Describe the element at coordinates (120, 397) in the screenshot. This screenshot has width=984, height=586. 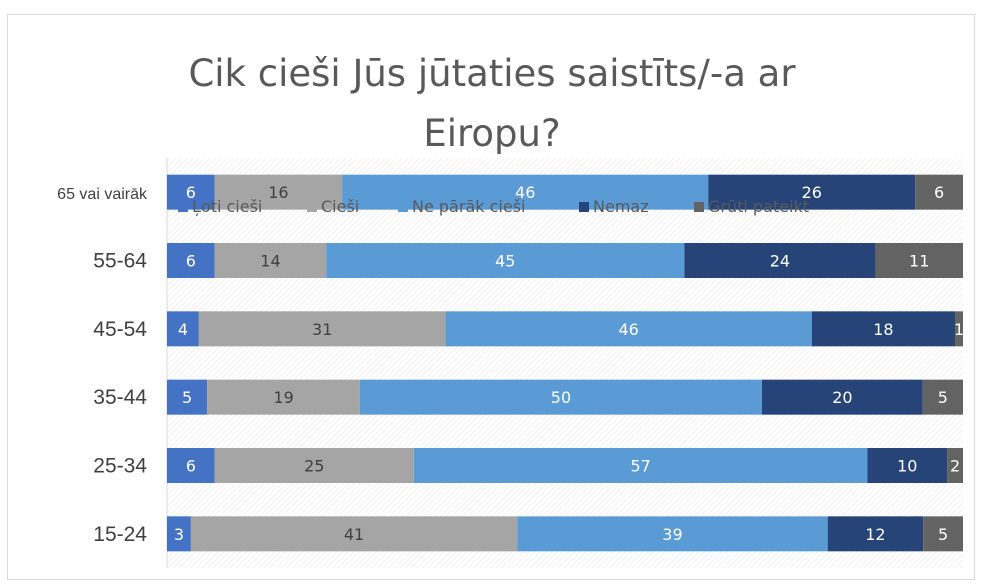
I see `category-label: 35-44` at that location.